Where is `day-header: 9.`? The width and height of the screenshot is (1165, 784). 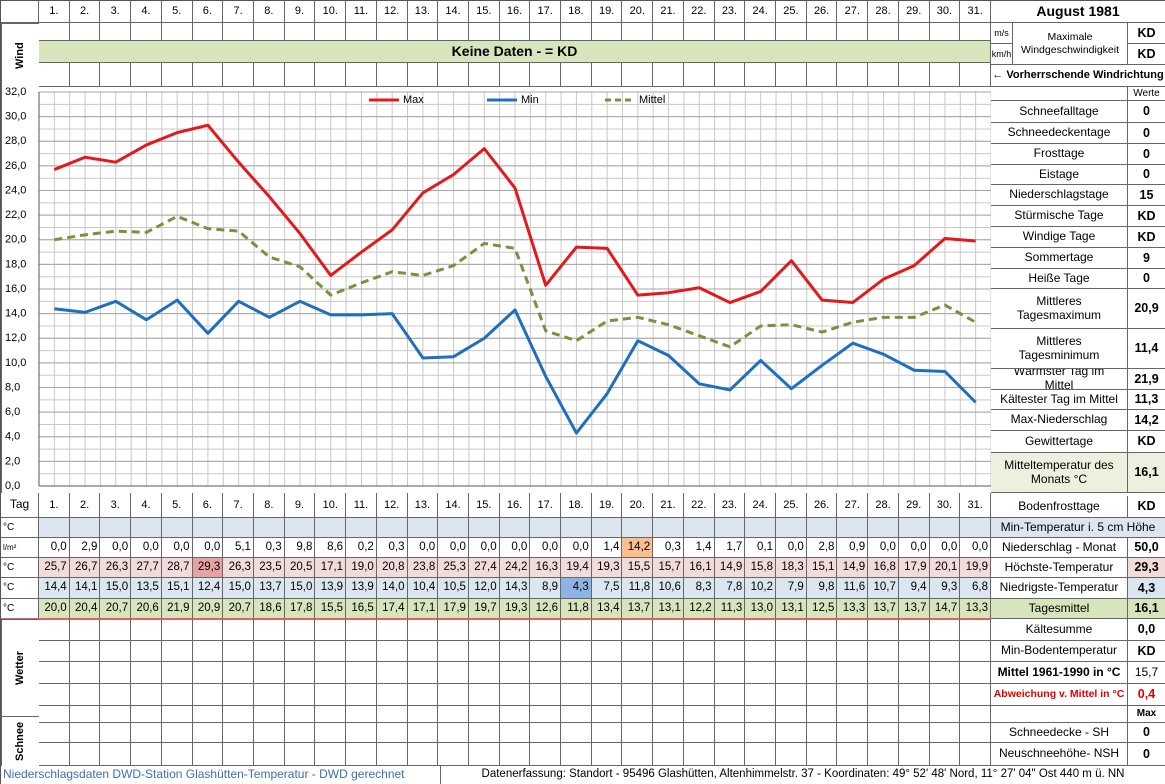 day-header: 9. is located at coordinates (300, 12).